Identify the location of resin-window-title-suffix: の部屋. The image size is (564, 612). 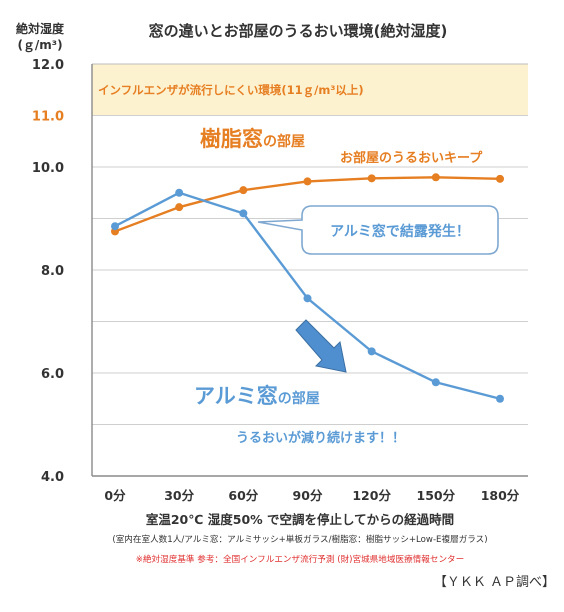
(284, 141).